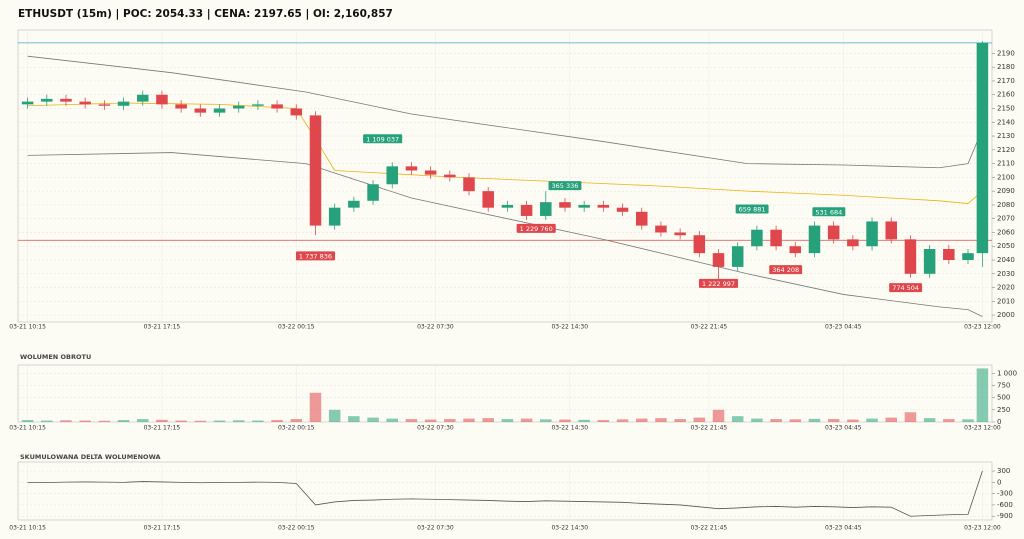 Image resolution: width=1024 pixels, height=539 pixels. What do you see at coordinates (1005, 516) in the screenshot?
I see `y-tick-label: -900` at bounding box center [1005, 516].